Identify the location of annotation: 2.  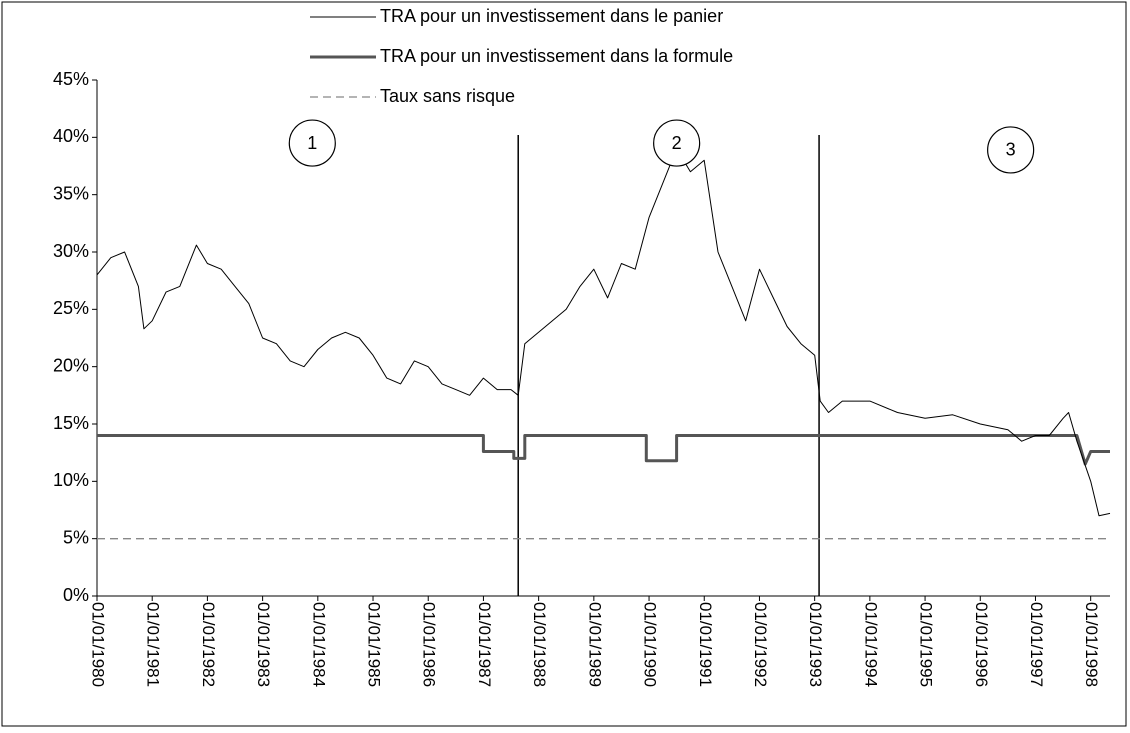
(677, 143).